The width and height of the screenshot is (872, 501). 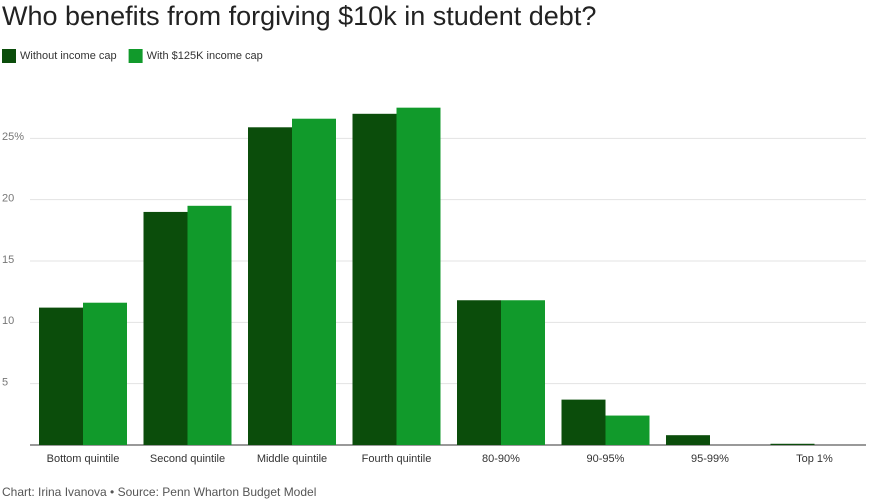 What do you see at coordinates (8, 260) in the screenshot?
I see `y-tick-label: 15` at bounding box center [8, 260].